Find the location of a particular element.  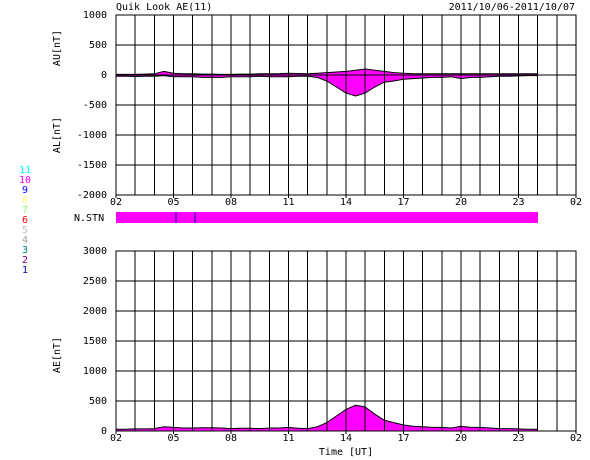

station-legend-label: 9 is located at coordinates (25, 190).